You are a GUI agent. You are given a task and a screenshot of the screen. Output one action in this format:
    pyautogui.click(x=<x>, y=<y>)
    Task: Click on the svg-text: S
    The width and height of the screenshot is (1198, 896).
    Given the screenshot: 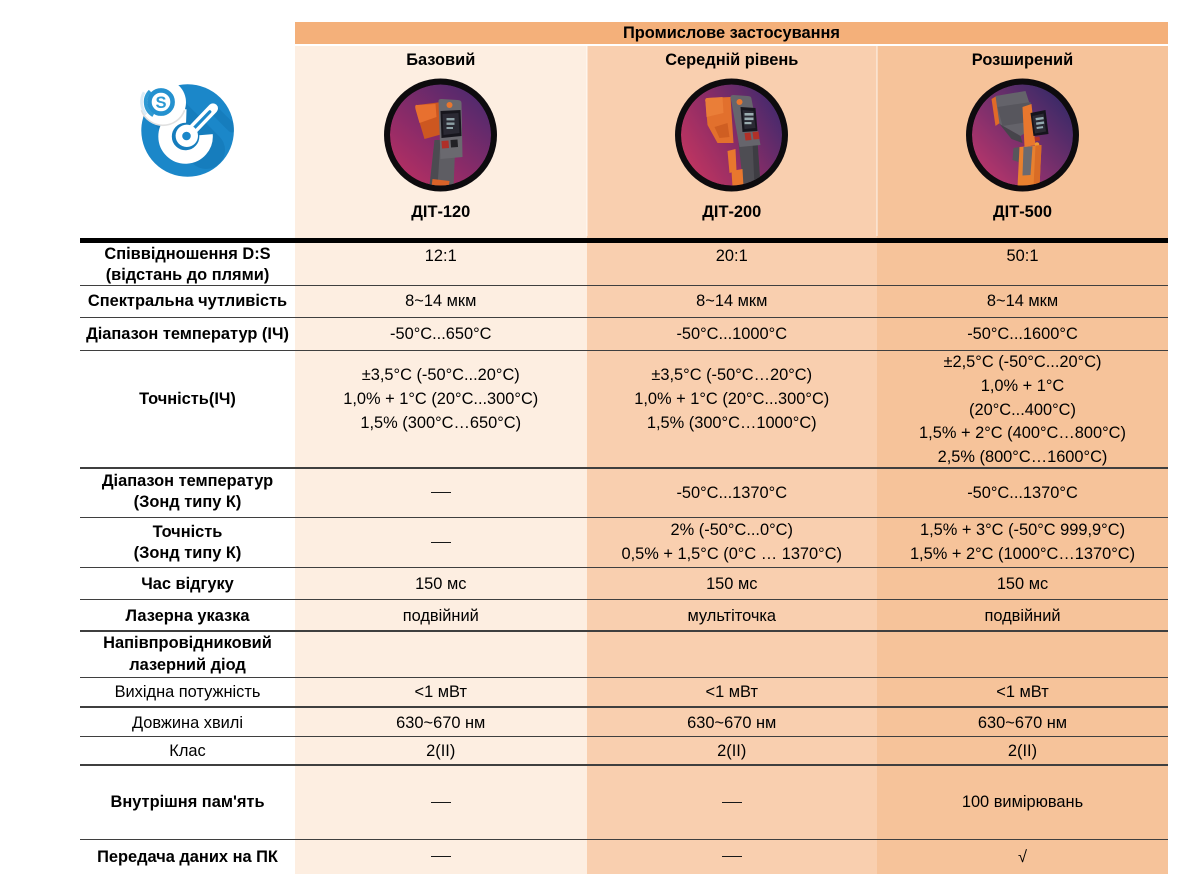 What is the action you would take?
    pyautogui.click(x=160, y=103)
    